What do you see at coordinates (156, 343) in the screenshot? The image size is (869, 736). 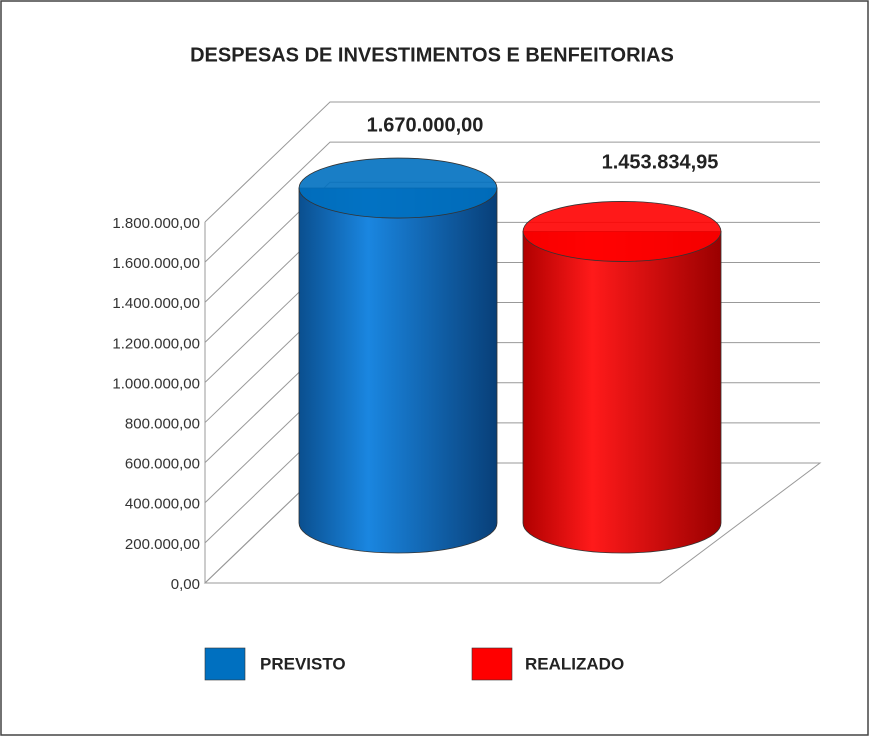 I see `y-tick-label: 1.200.000,00` at bounding box center [156, 343].